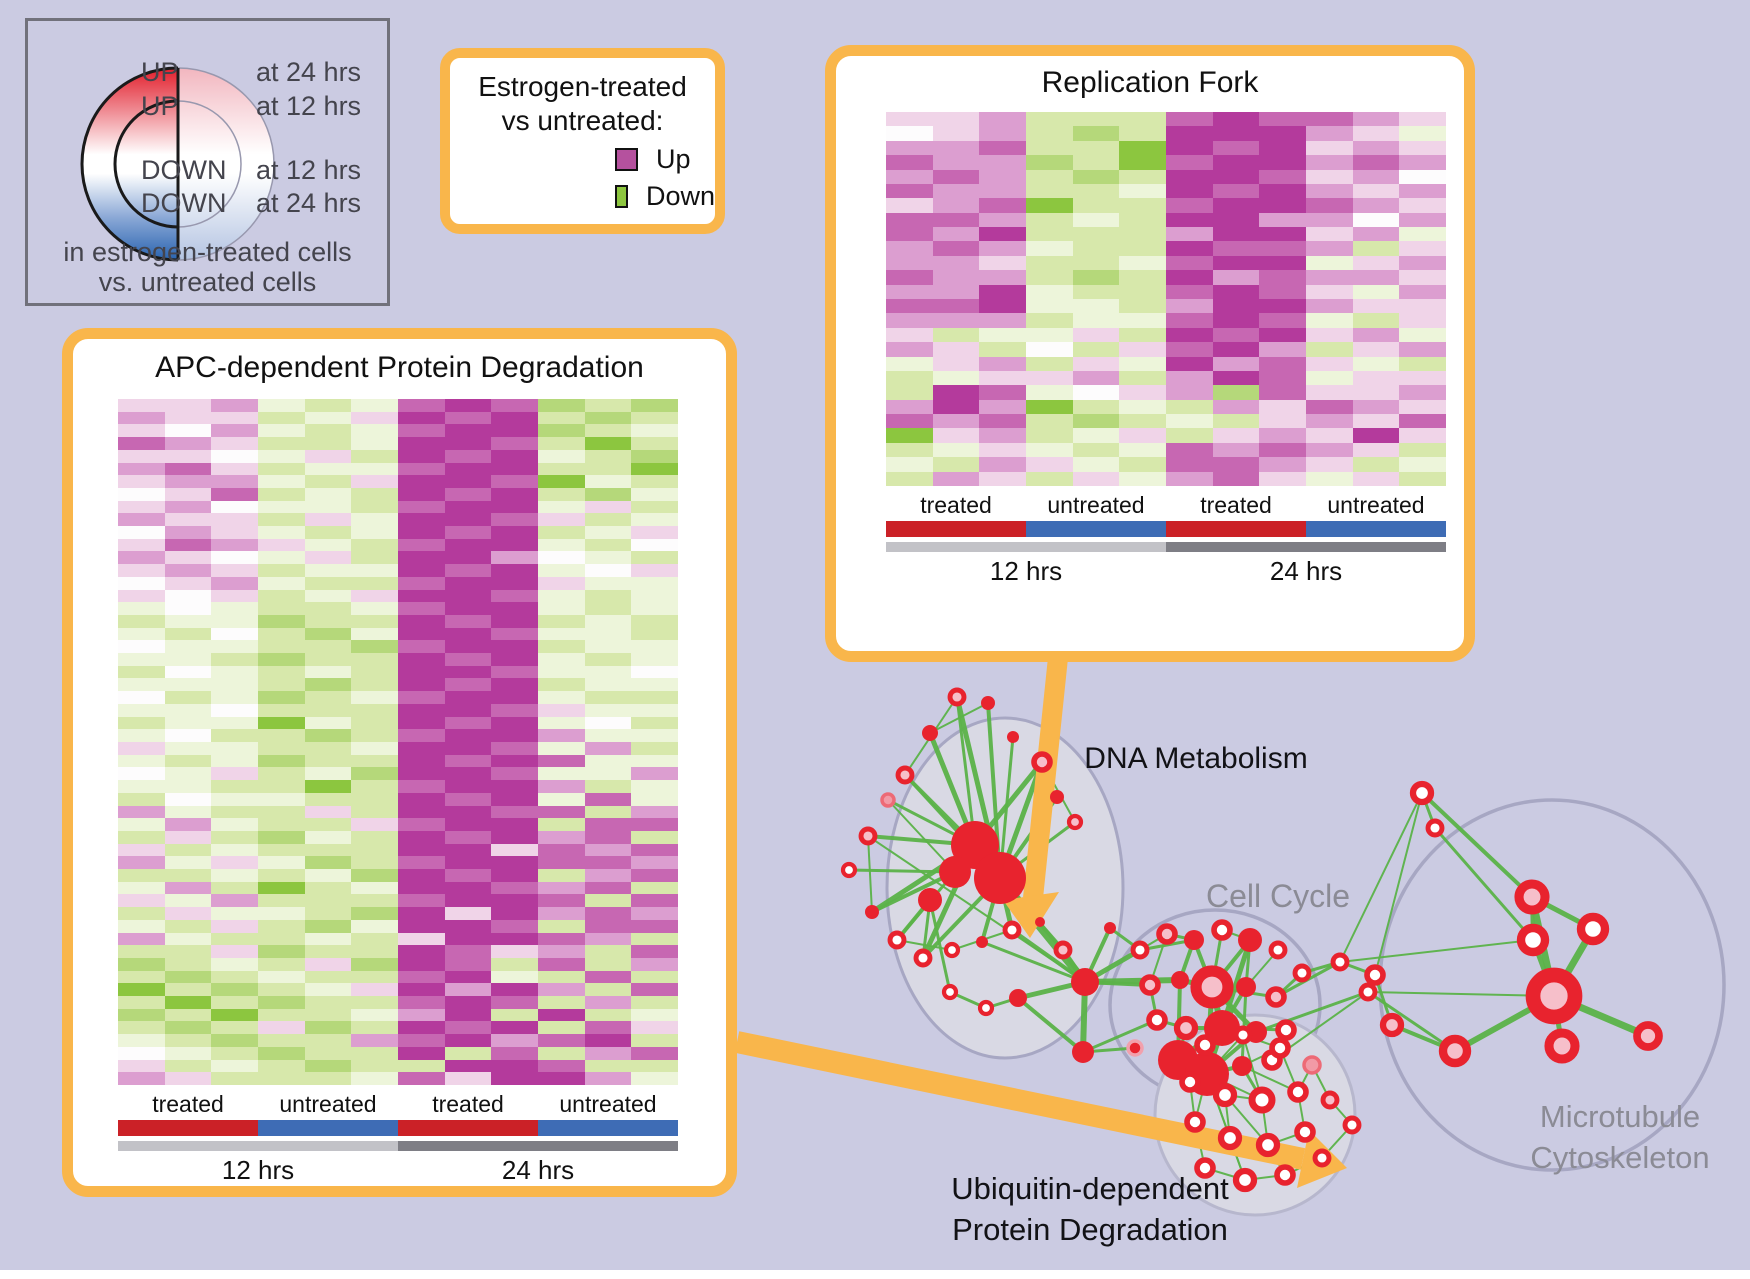 The height and width of the screenshot is (1279, 1750). Describe the element at coordinates (1276, 997) in the screenshot. I see `network-node-rp` at that location.